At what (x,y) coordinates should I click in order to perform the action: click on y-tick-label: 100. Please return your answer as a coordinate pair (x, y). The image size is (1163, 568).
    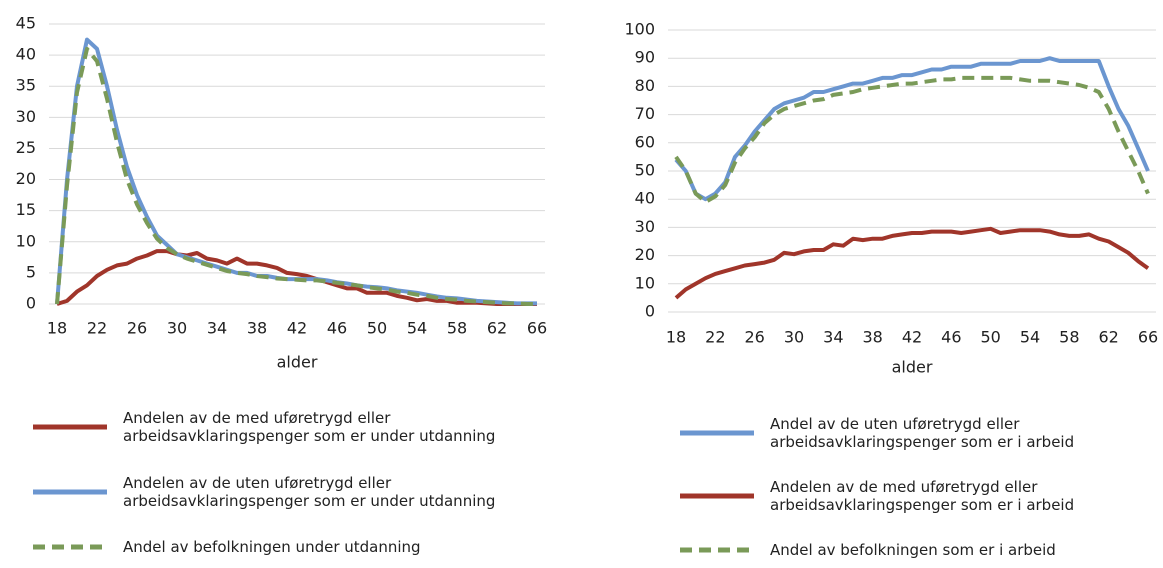
    Looking at the image, I should click on (639, 29).